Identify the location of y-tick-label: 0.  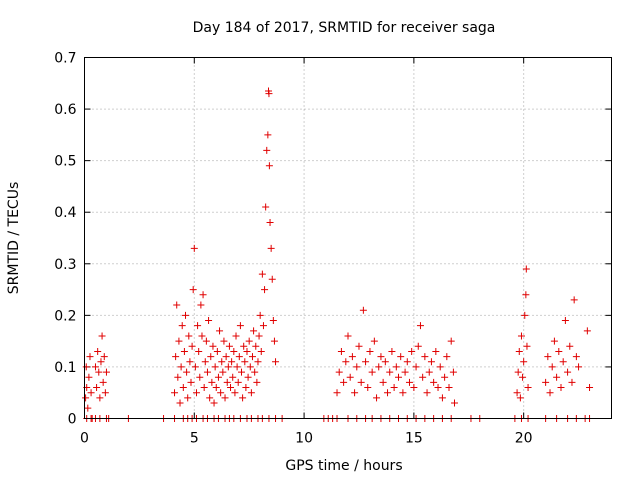
(72, 420).